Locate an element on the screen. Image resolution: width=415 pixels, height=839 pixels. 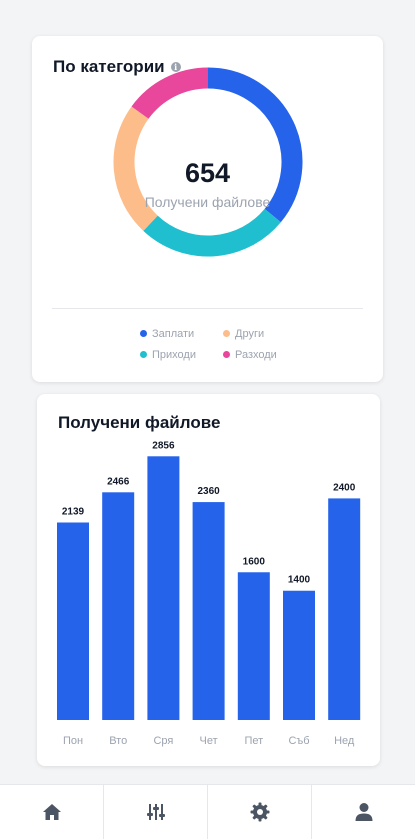
sliders-icon is located at coordinates (155, 812).